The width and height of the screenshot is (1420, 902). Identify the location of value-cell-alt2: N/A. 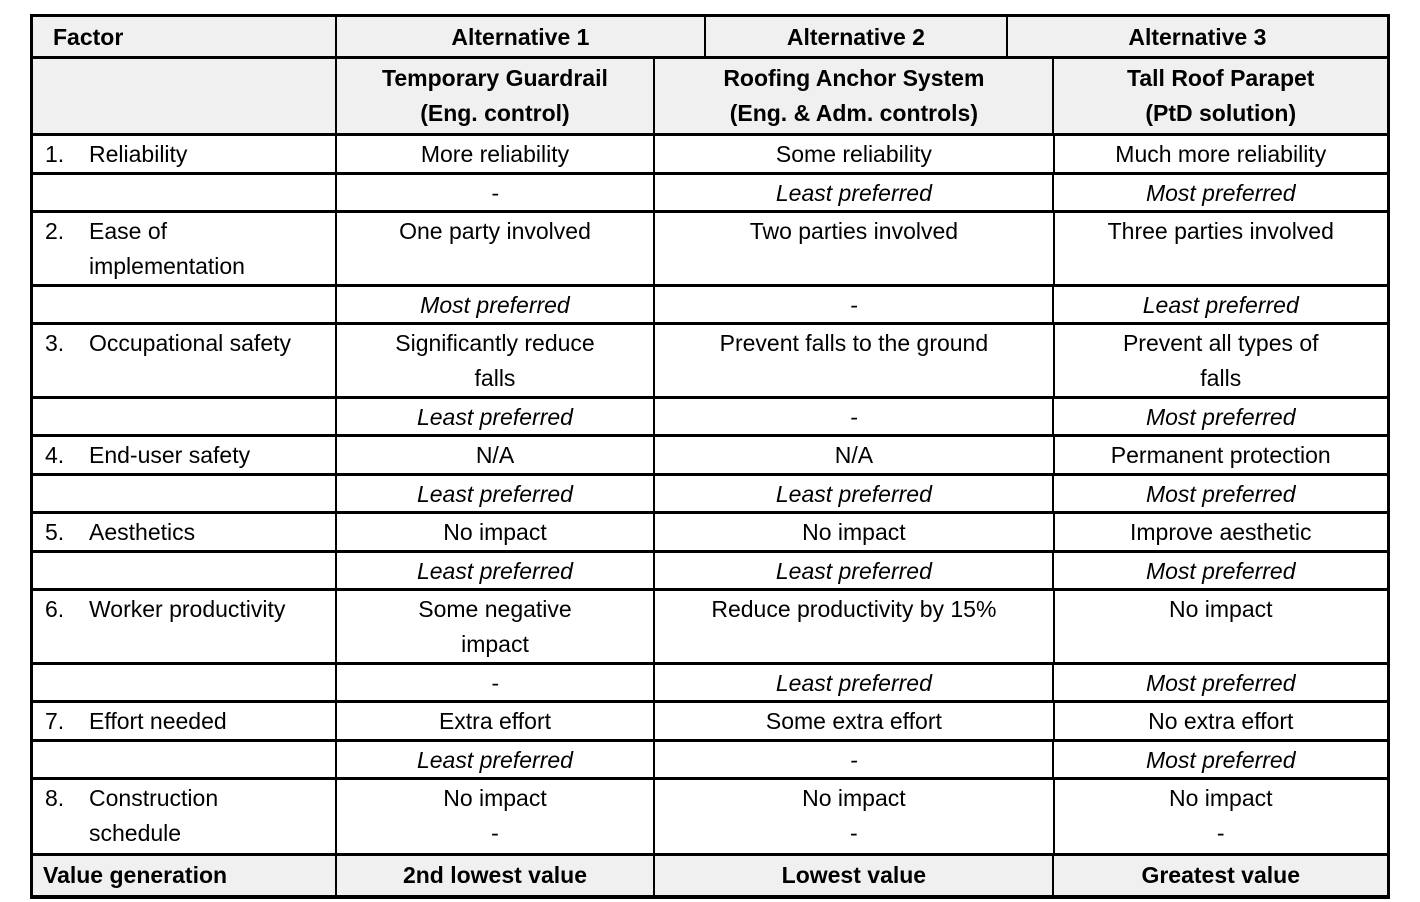
(855, 455).